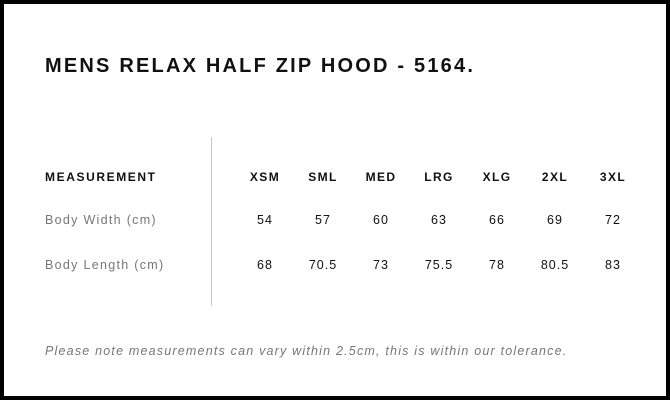 The image size is (670, 400). Describe the element at coordinates (497, 177) in the screenshot. I see `size-header-xlg: XLG` at that location.